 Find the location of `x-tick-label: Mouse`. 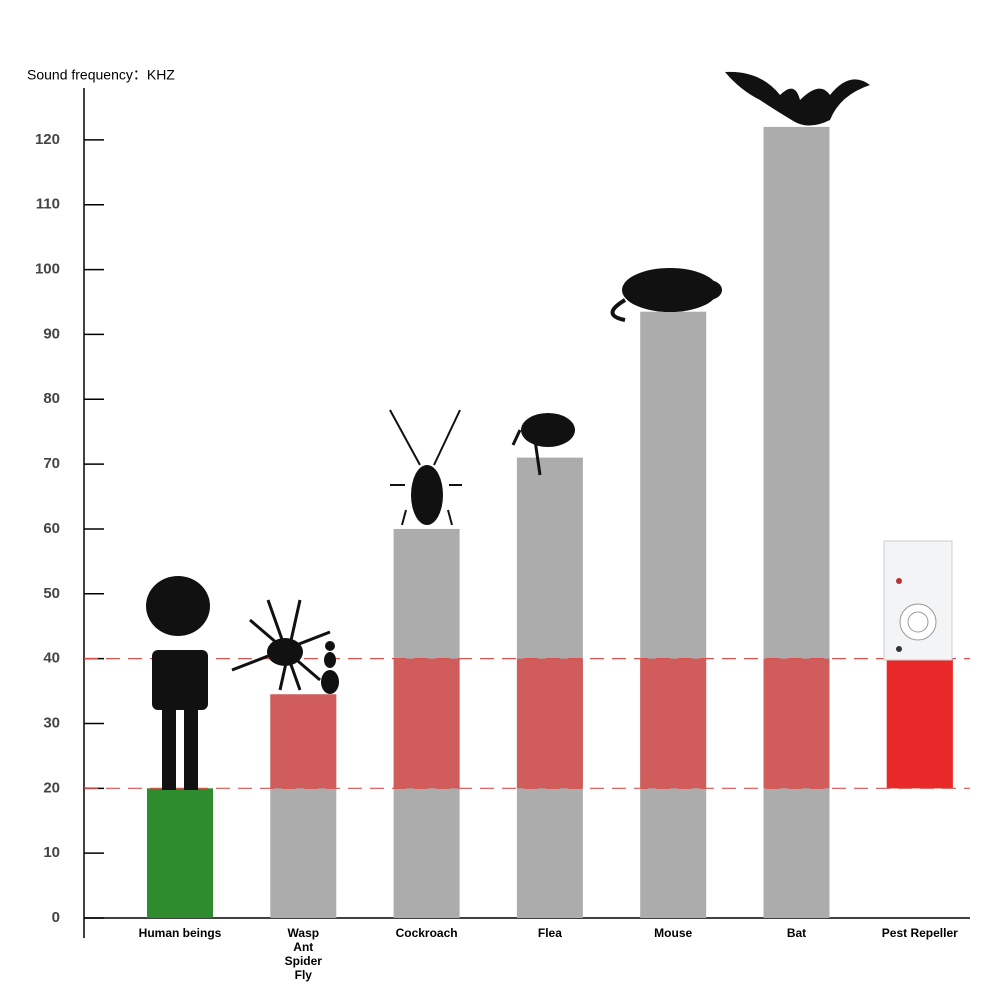

x-tick-label: Mouse is located at coordinates (673, 933).